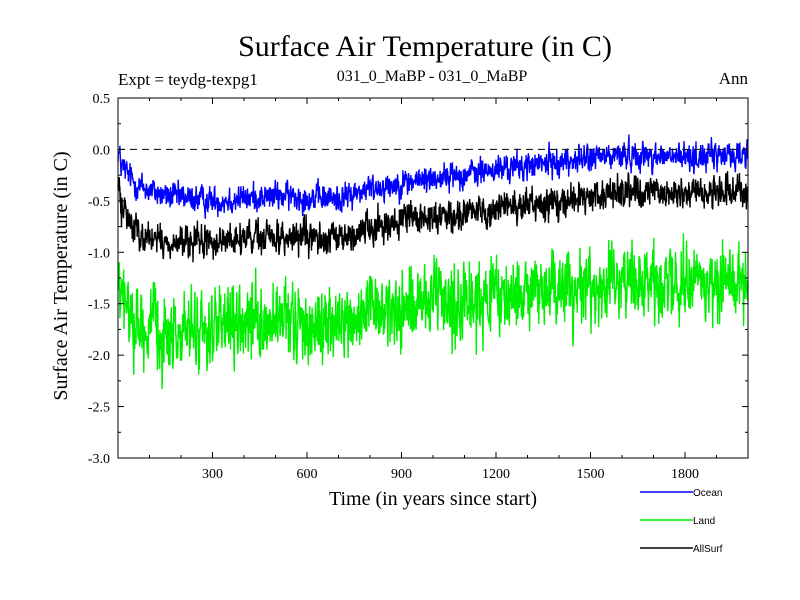  I want to click on experiment-label: Expt = teydg-texpg1, so click(188, 79).